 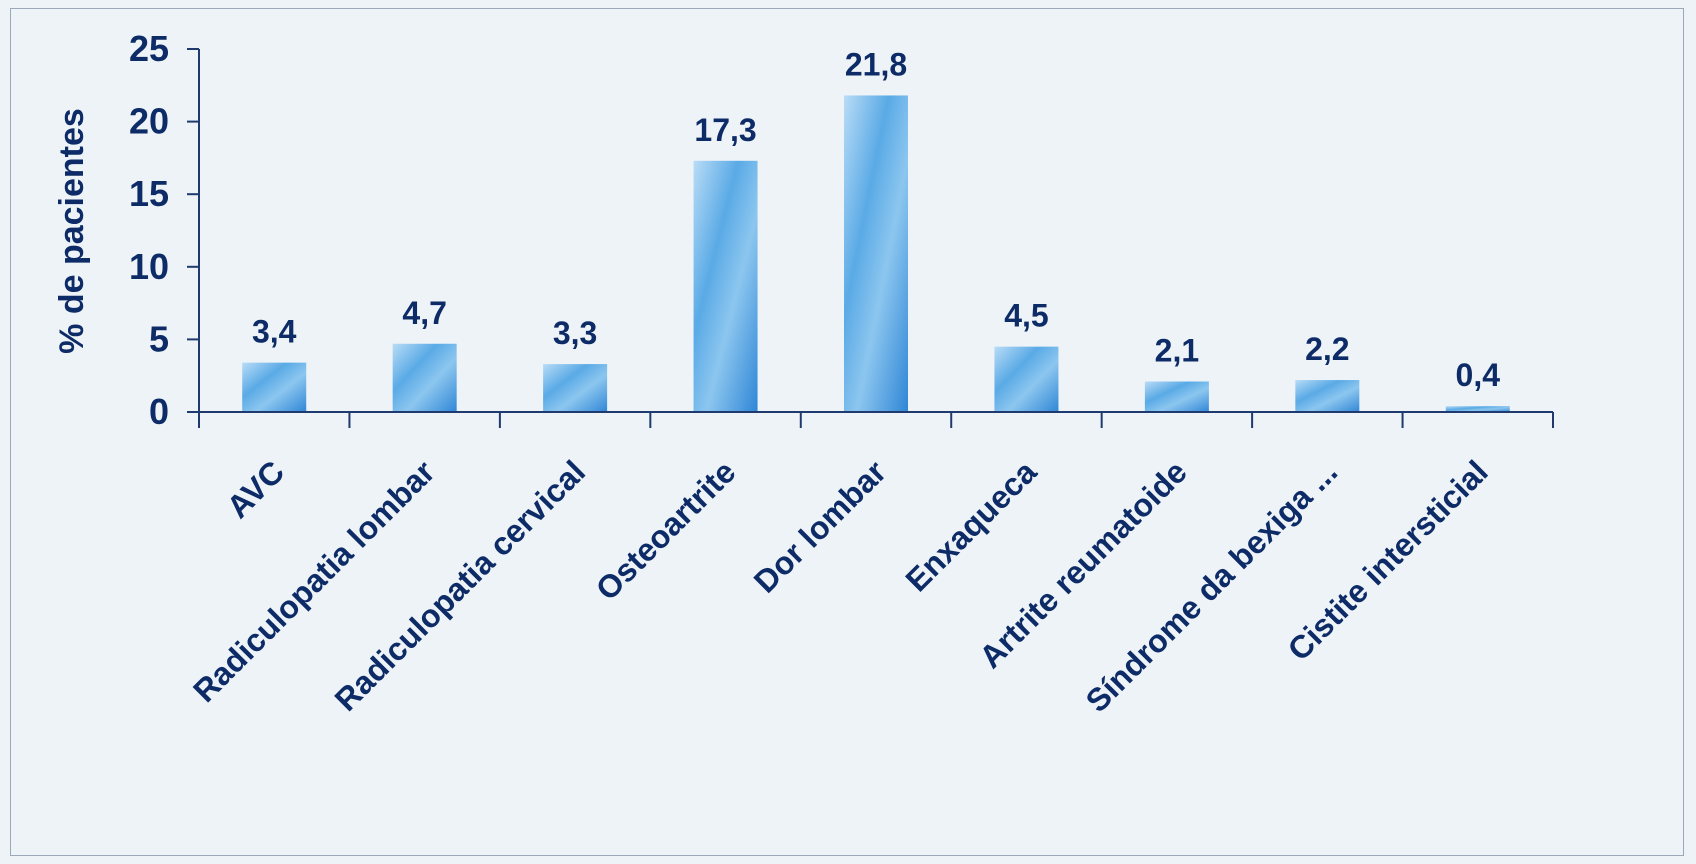 I want to click on y-axis-title: % de pacientes, so click(x=72, y=231).